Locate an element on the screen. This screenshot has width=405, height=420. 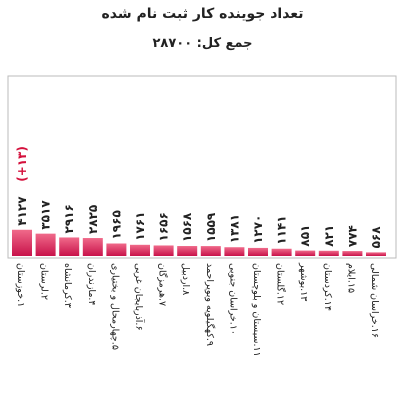
category-label-7: ۷.هرمزگان is located at coordinates (163, 284).